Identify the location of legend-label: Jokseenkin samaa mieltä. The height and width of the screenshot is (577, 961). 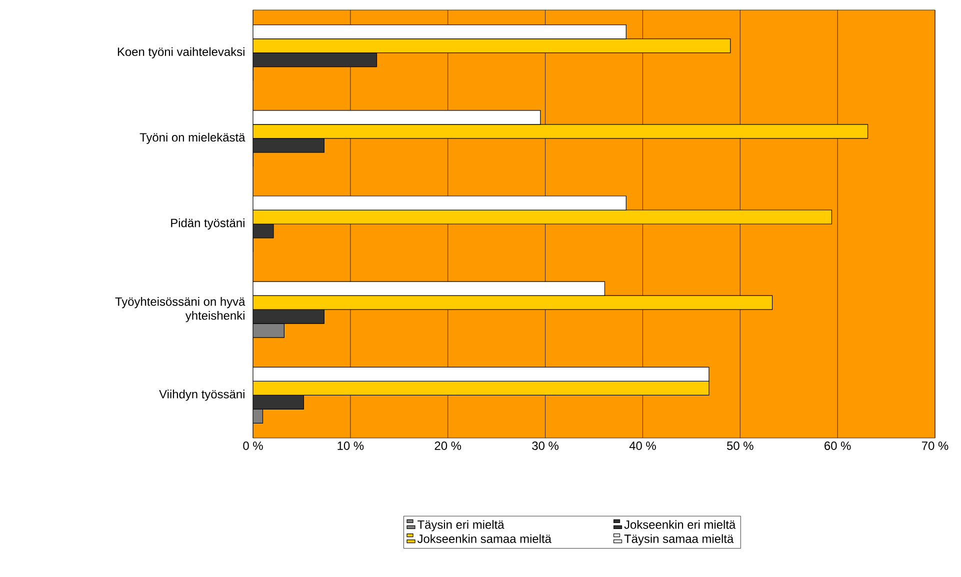
(484, 538).